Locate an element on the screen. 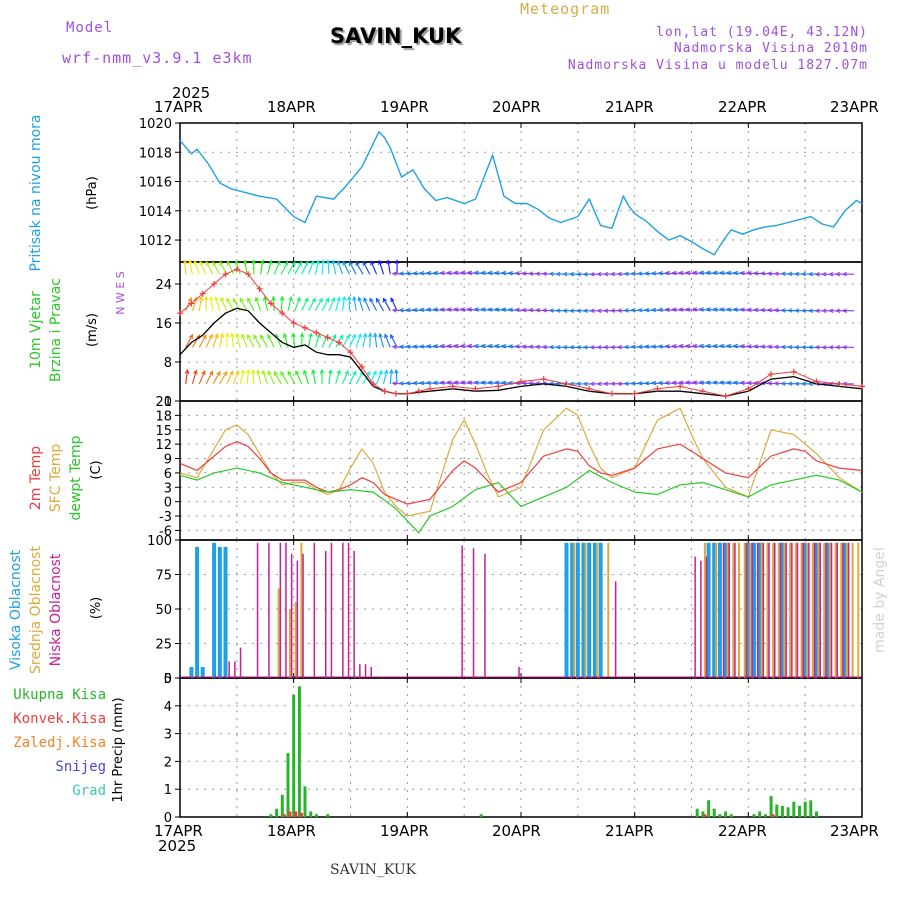 This screenshot has height=904, width=900. temp-title-2m: 2m Temp is located at coordinates (36, 478).